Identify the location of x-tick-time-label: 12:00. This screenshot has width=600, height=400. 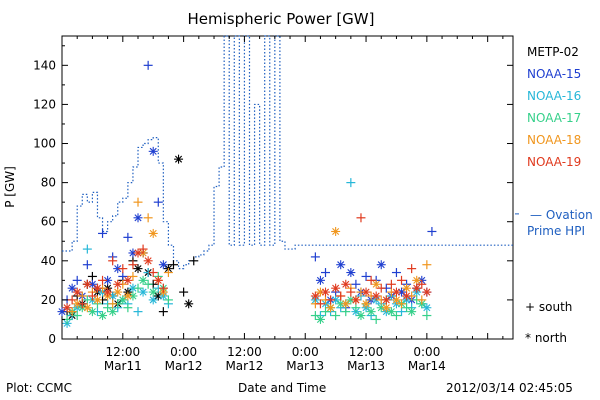
(123, 352).